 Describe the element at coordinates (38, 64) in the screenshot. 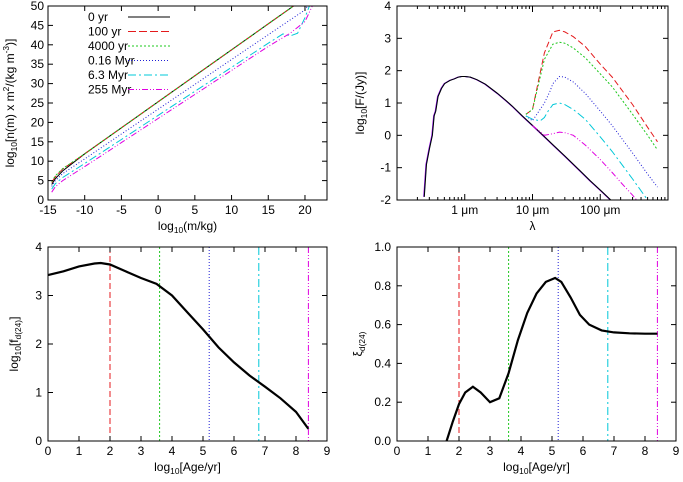

I see `y-tick-label: 35` at that location.